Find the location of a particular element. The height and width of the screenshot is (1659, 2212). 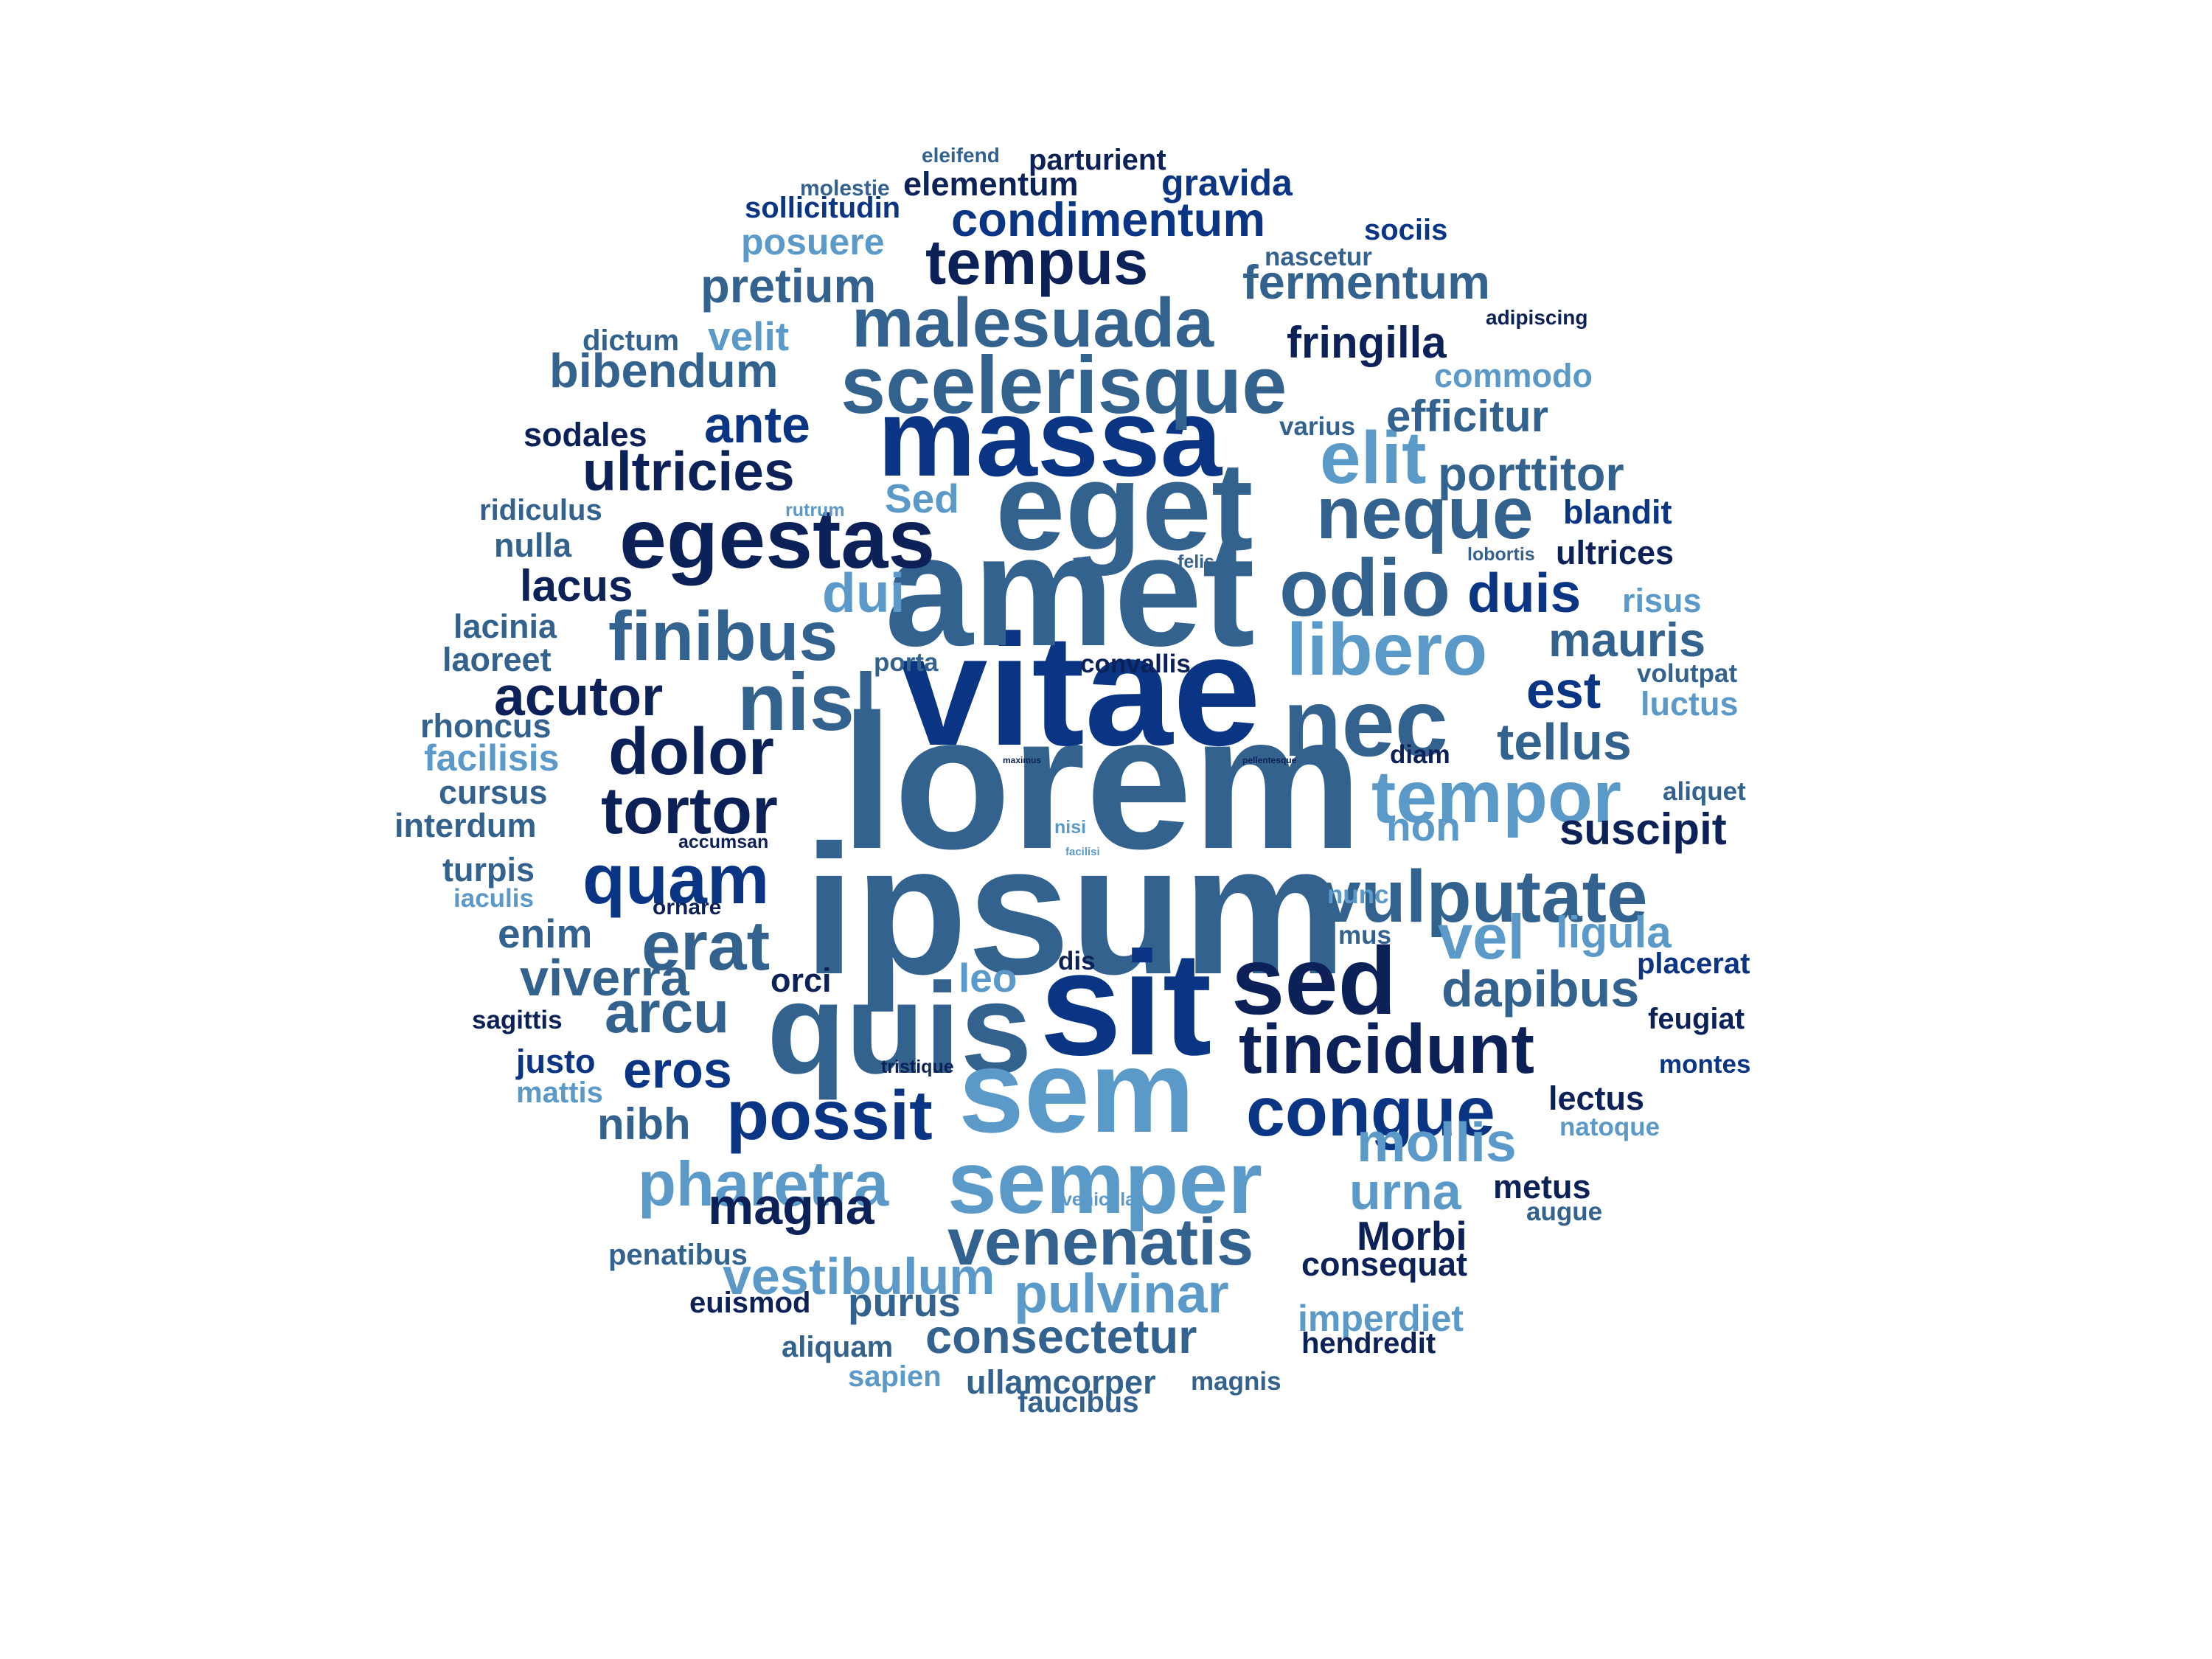

word-augue: augue is located at coordinates (1564, 1211).